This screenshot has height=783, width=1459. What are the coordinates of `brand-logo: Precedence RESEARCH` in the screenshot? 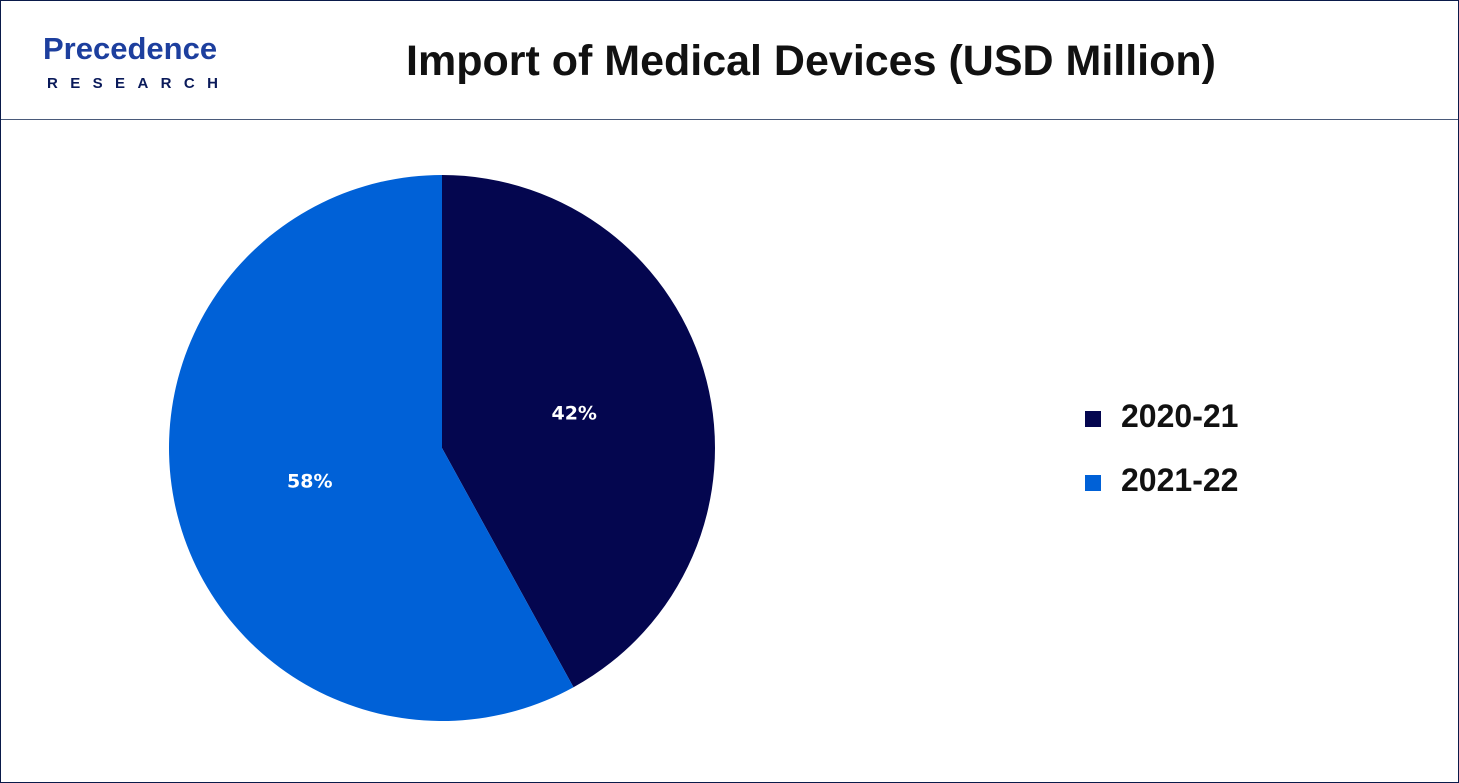 It's located at (158, 64).